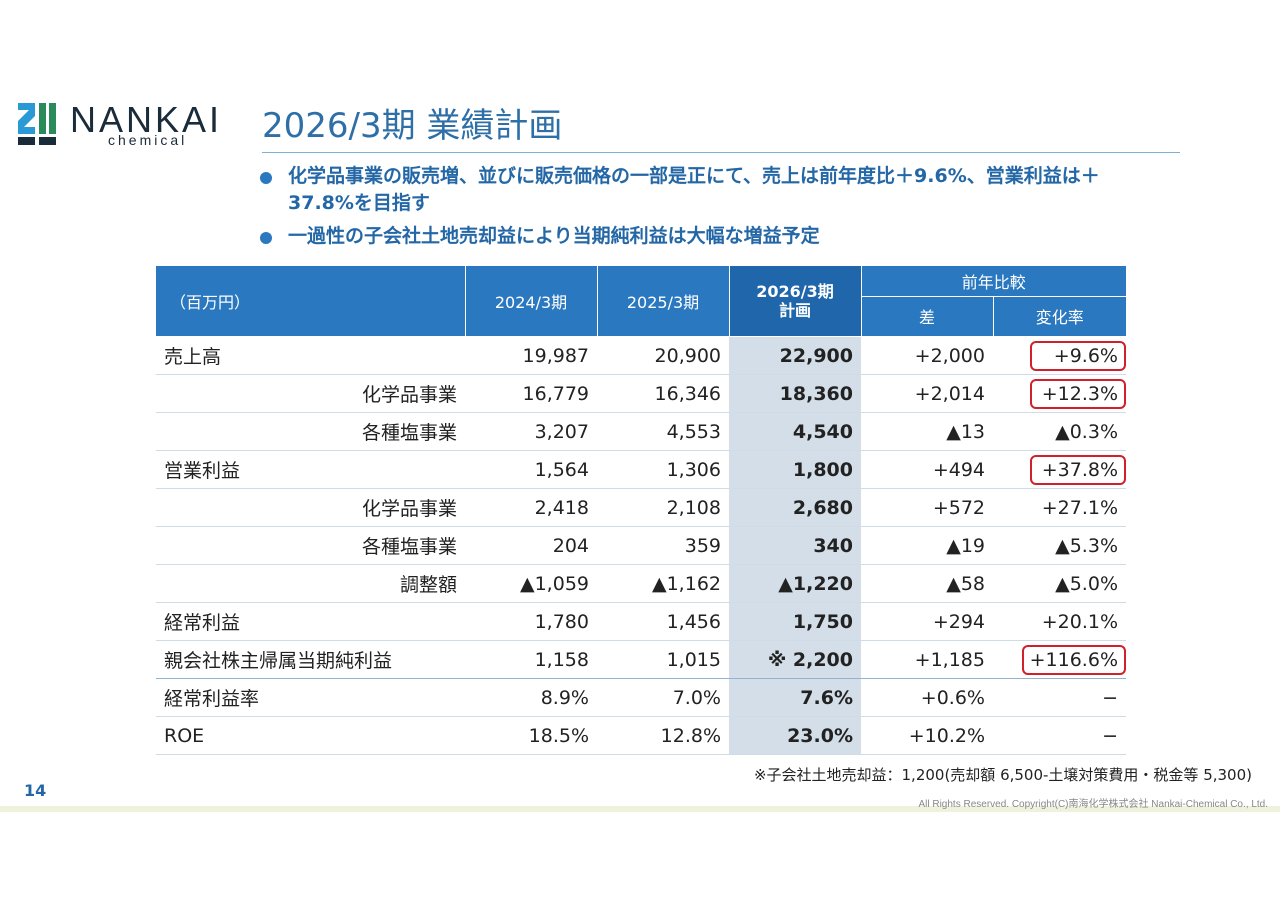  What do you see at coordinates (721, 152) in the screenshot?
I see `title-divider` at bounding box center [721, 152].